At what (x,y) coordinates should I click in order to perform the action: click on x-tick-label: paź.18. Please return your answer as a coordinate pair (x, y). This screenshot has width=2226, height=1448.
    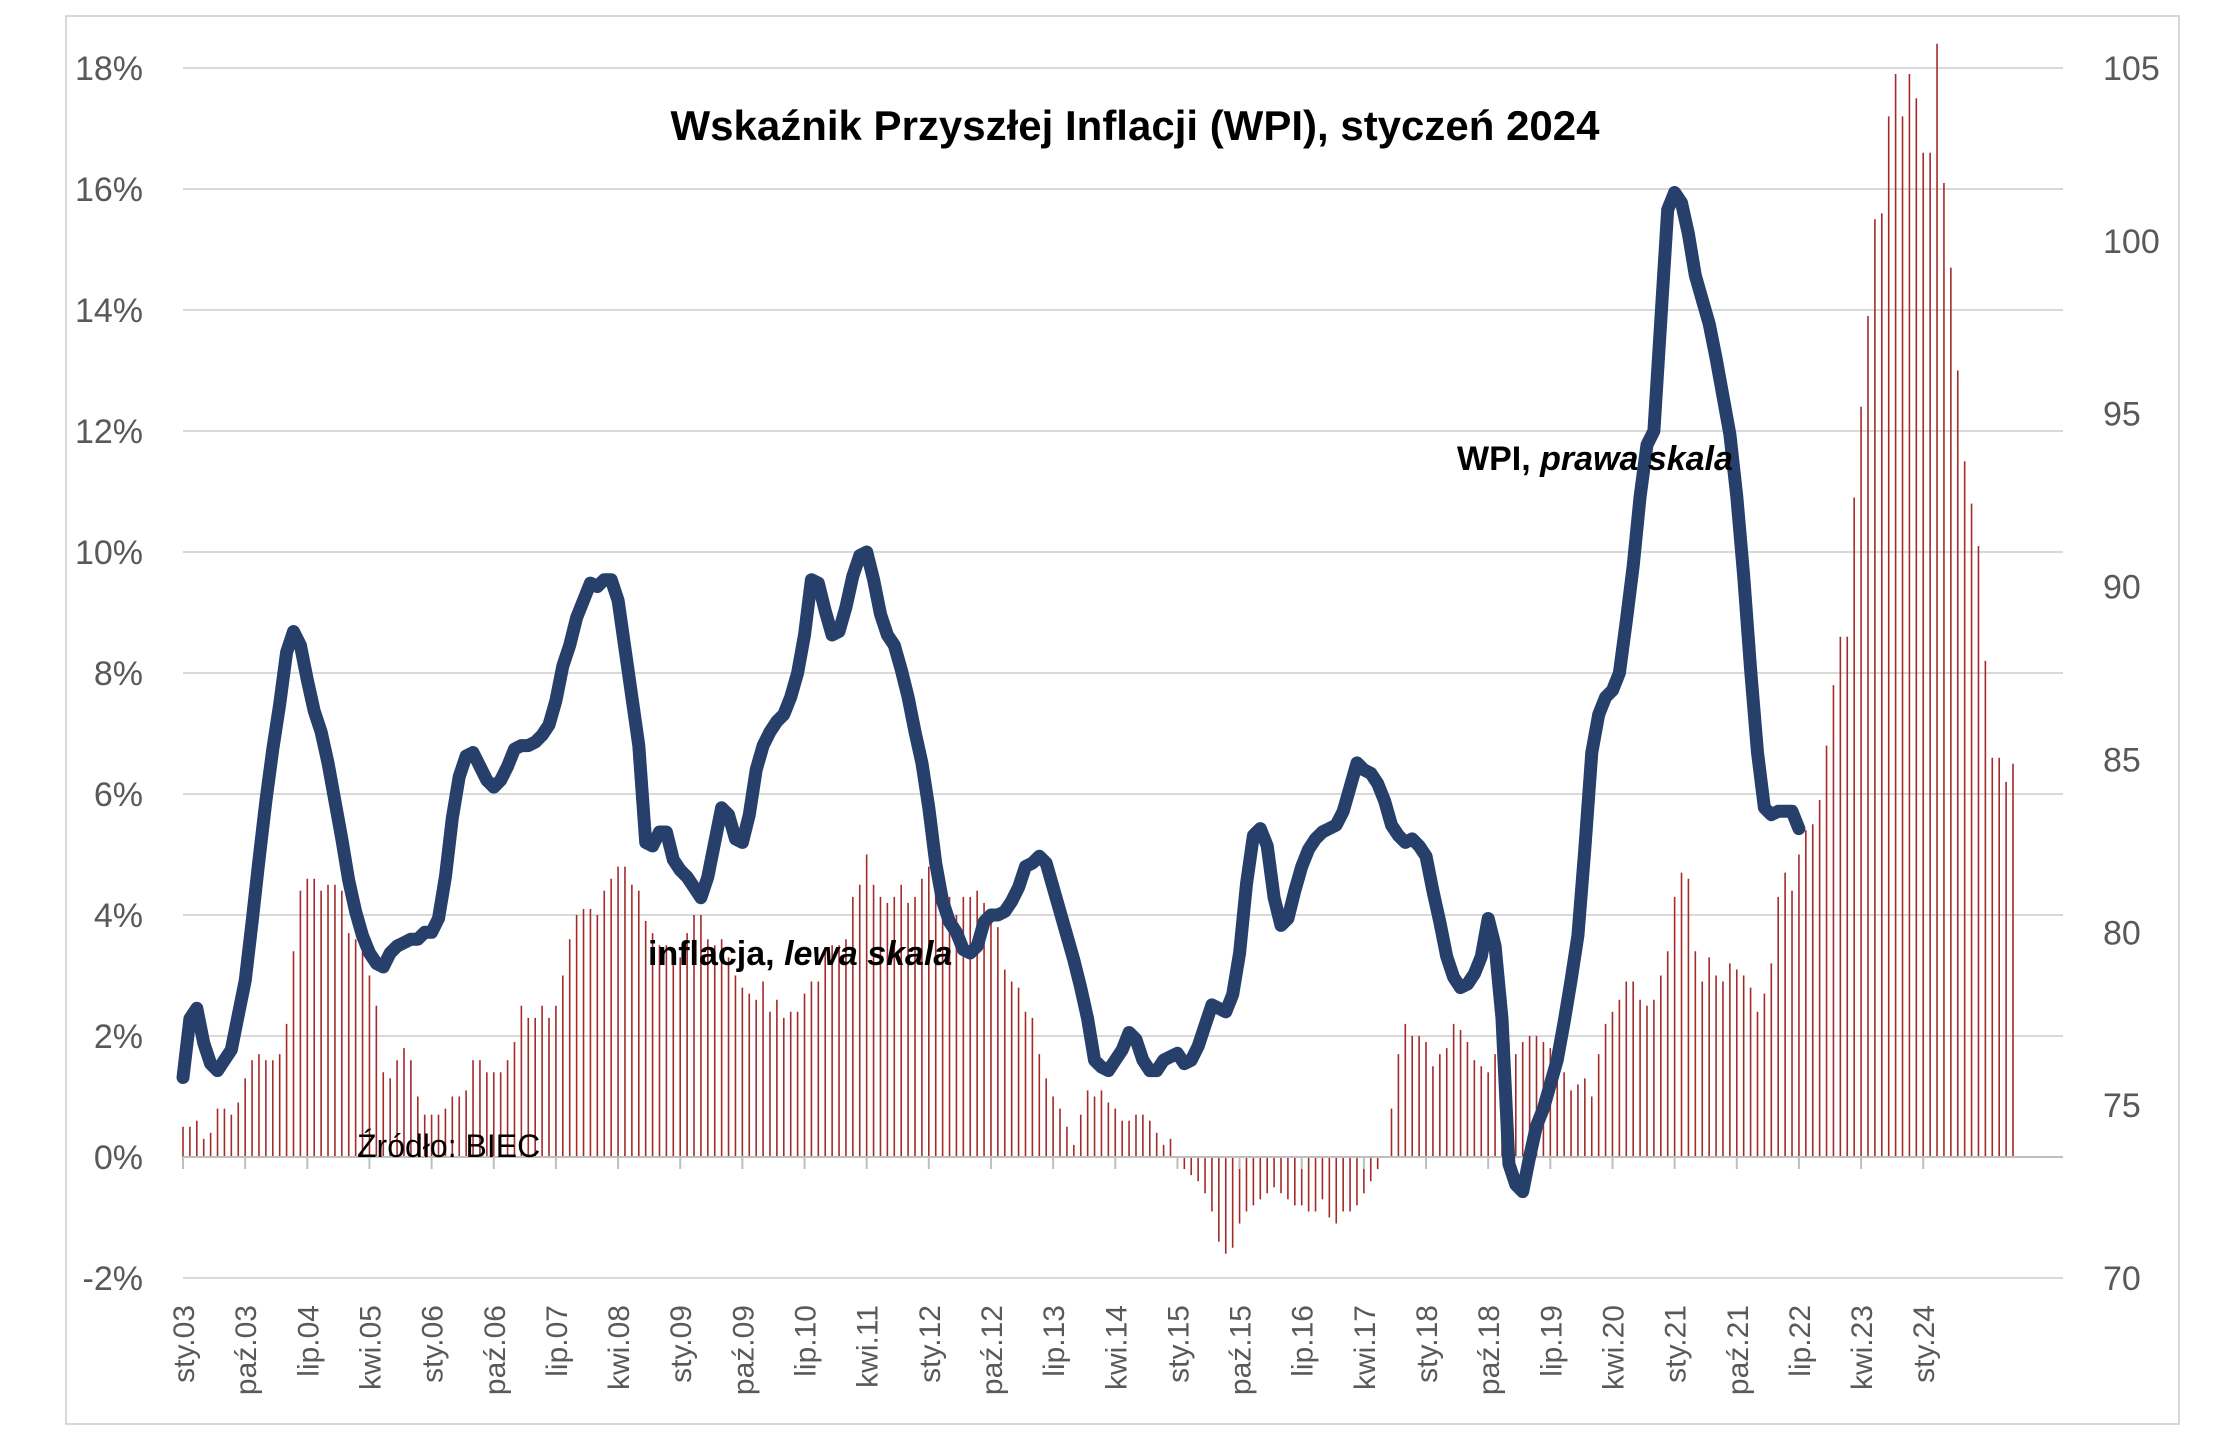
    Looking at the image, I should click on (1489, 1350).